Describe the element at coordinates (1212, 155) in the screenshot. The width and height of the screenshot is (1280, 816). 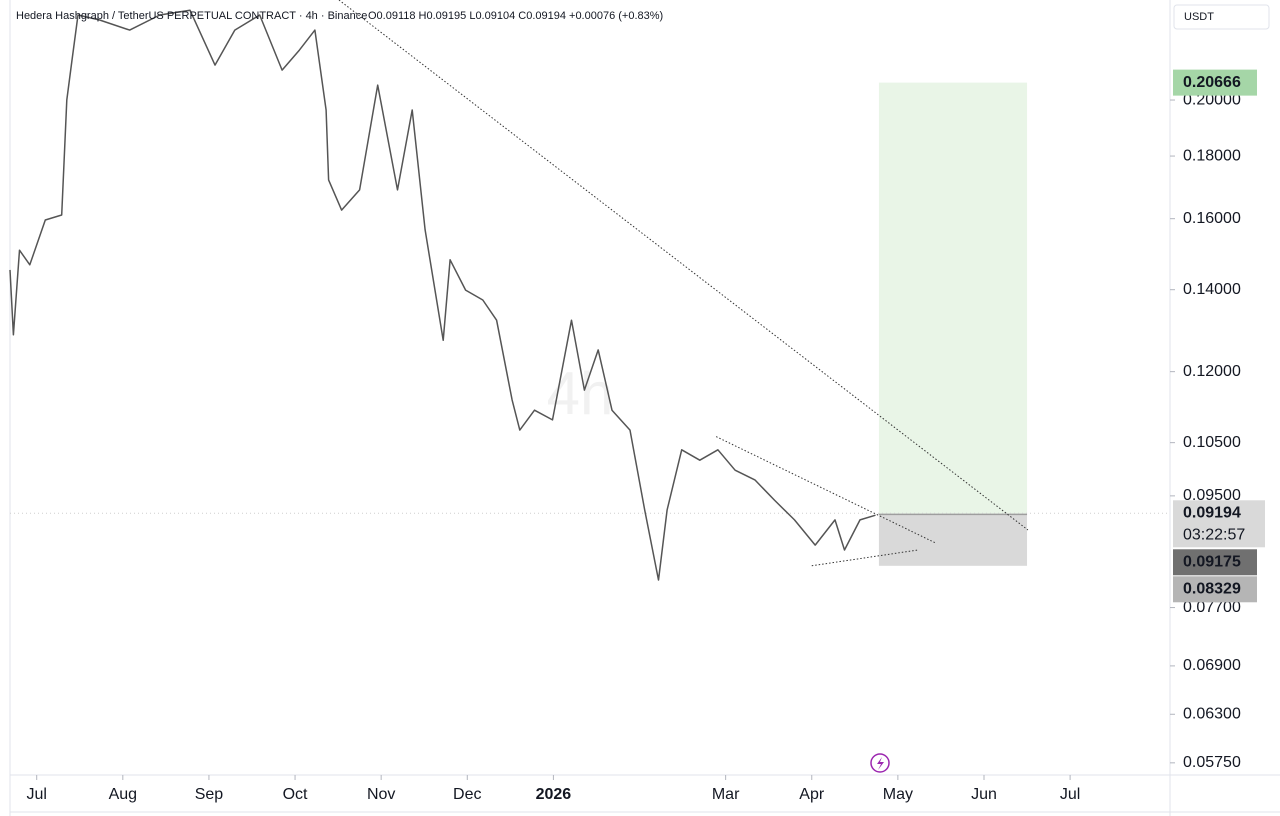
I see `y-tick-label: 0.18000` at that location.